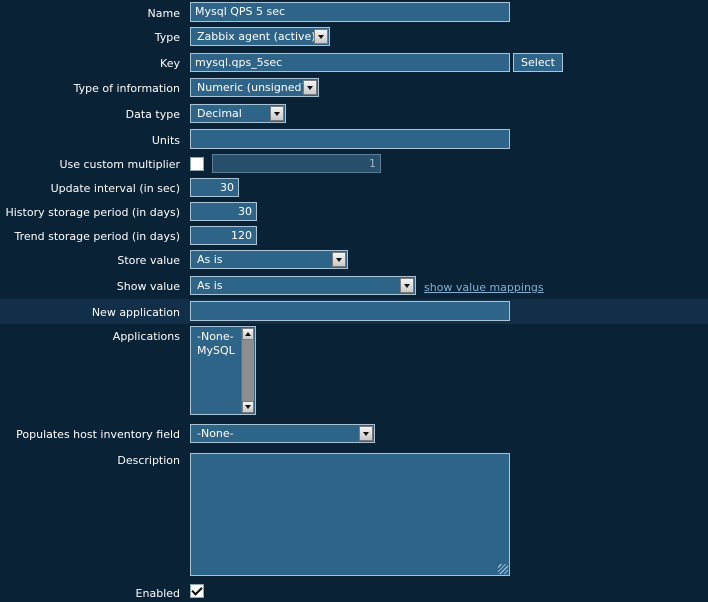 The image size is (708, 602). What do you see at coordinates (210, 259) in the screenshot?
I see `store-value-value: As is` at bounding box center [210, 259].